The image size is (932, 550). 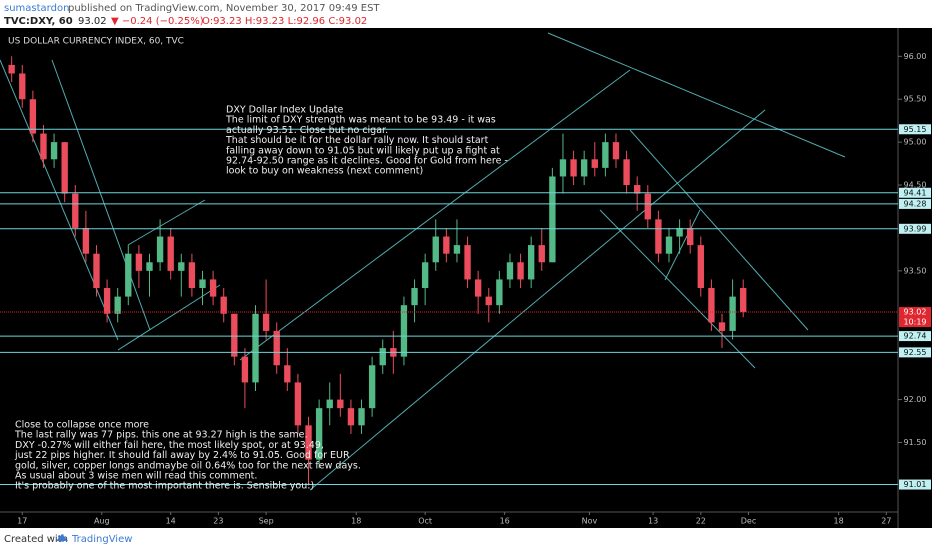 What do you see at coordinates (171, 521) in the screenshot?
I see `x-tick-label: 14` at bounding box center [171, 521].